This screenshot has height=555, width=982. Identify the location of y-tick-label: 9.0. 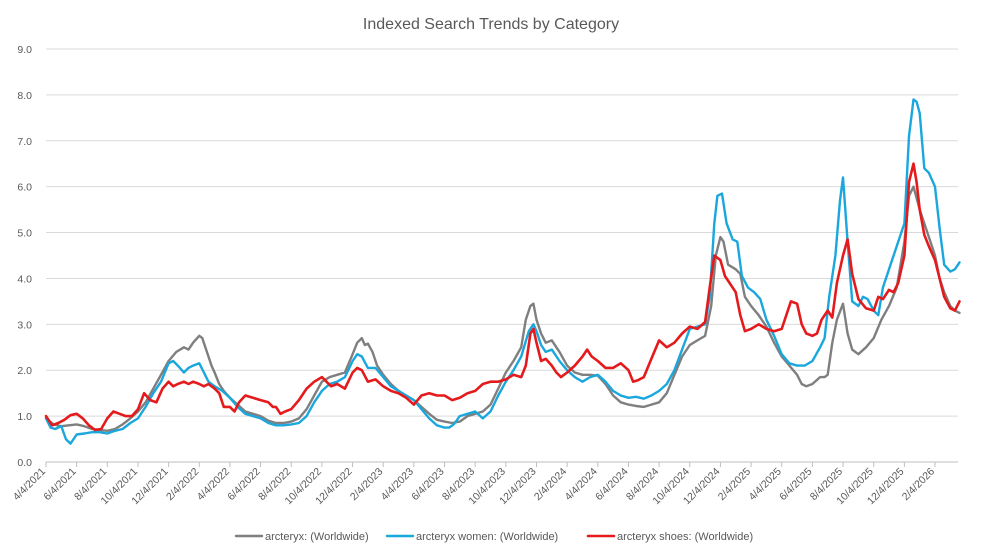
(24, 50).